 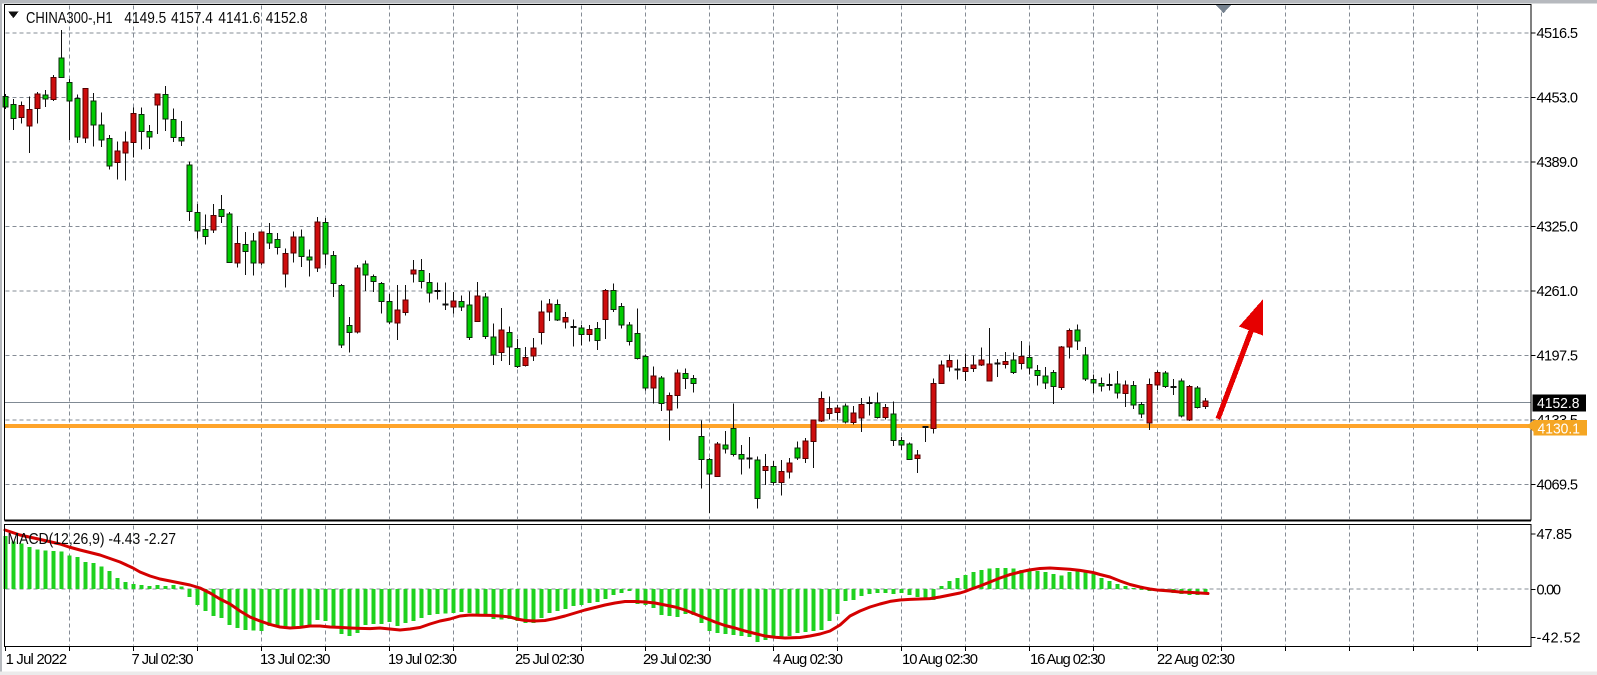 I want to click on svg-text: 16 Aug 02:30, so click(x=1068, y=660).